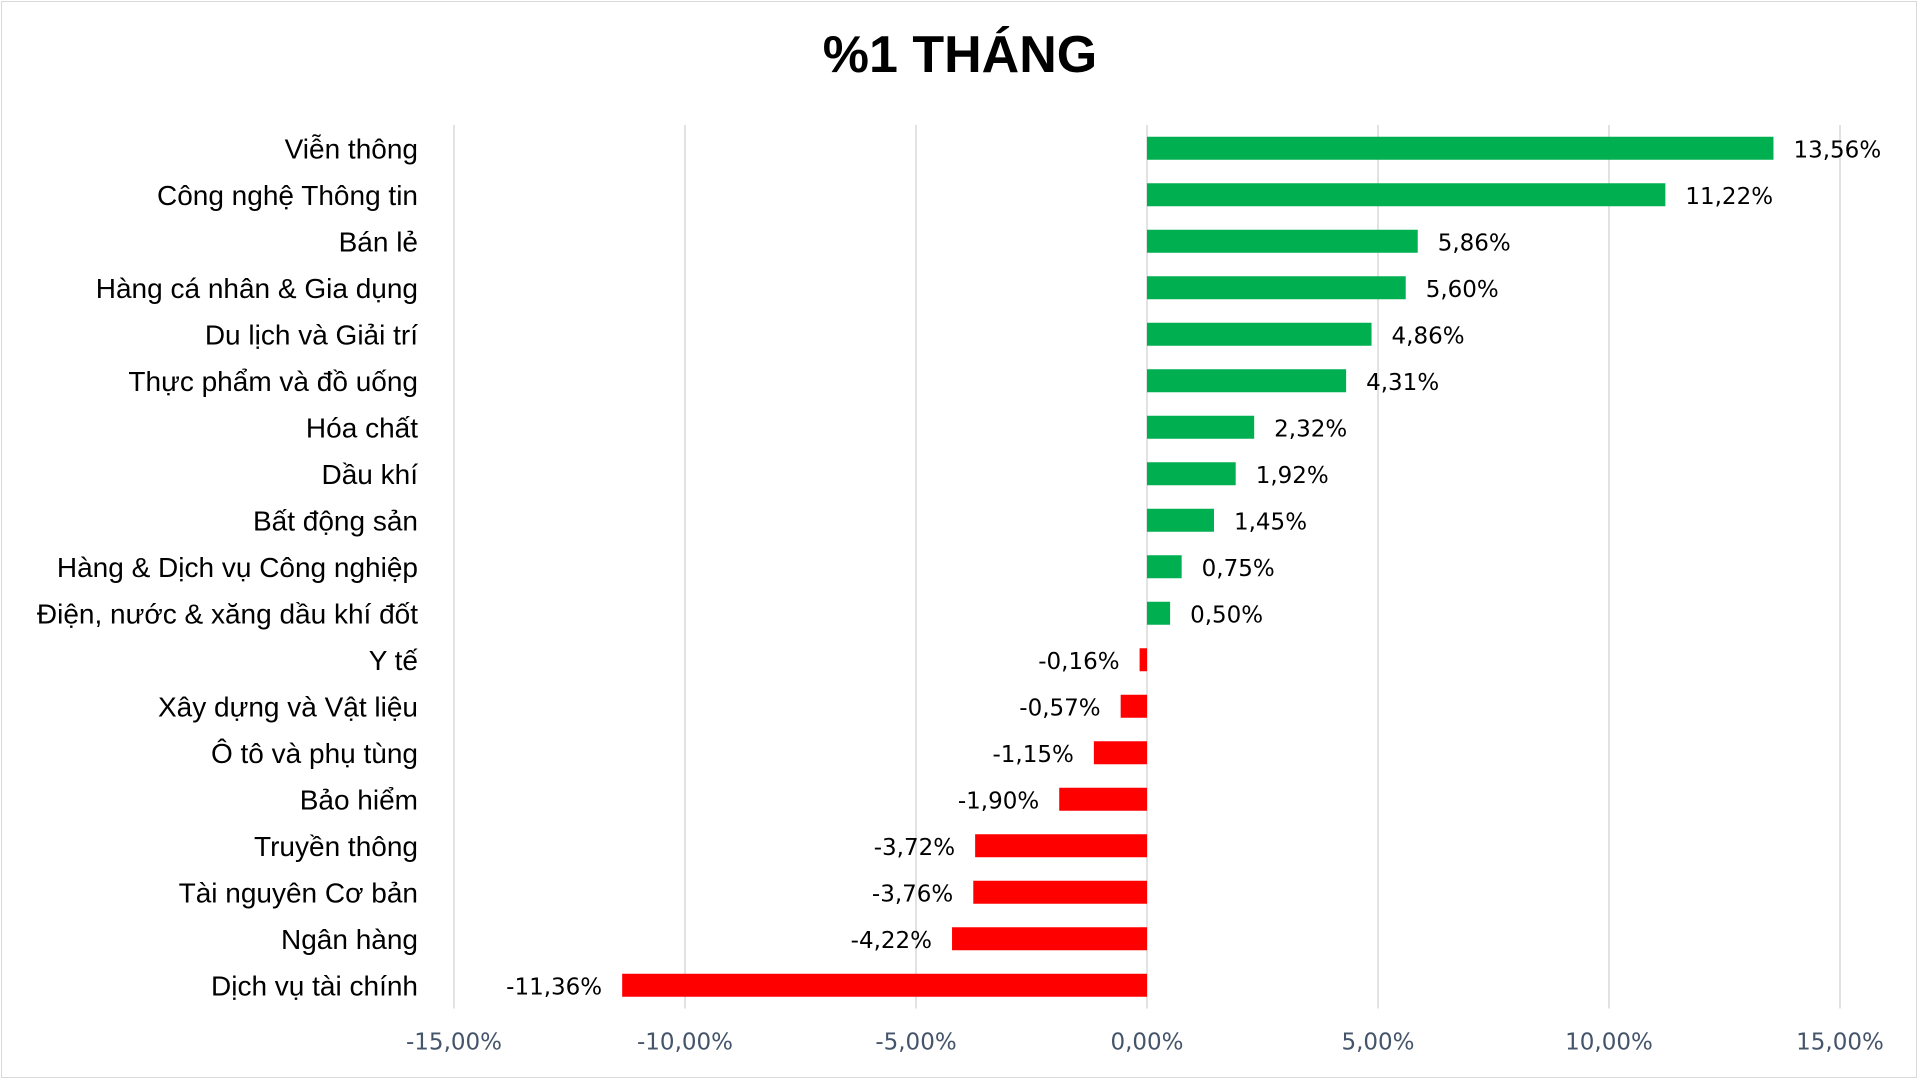 Image resolution: width=1920 pixels, height=1081 pixels. Describe the element at coordinates (1840, 1043) in the screenshot. I see `x-tick-label: 15,00%` at that location.